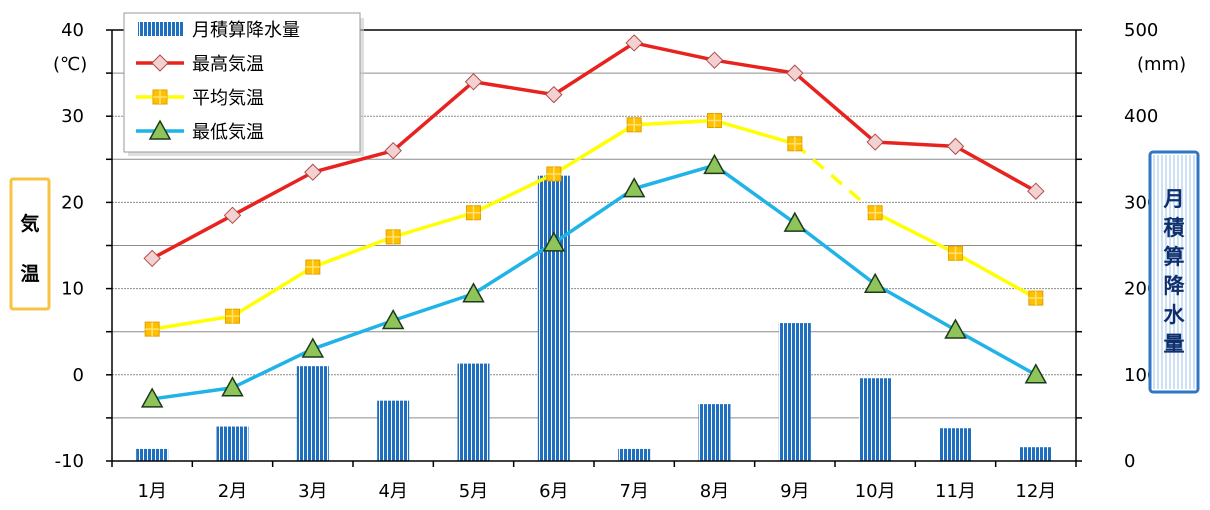  I want to click on x-tick-label: 7月, so click(633, 491).